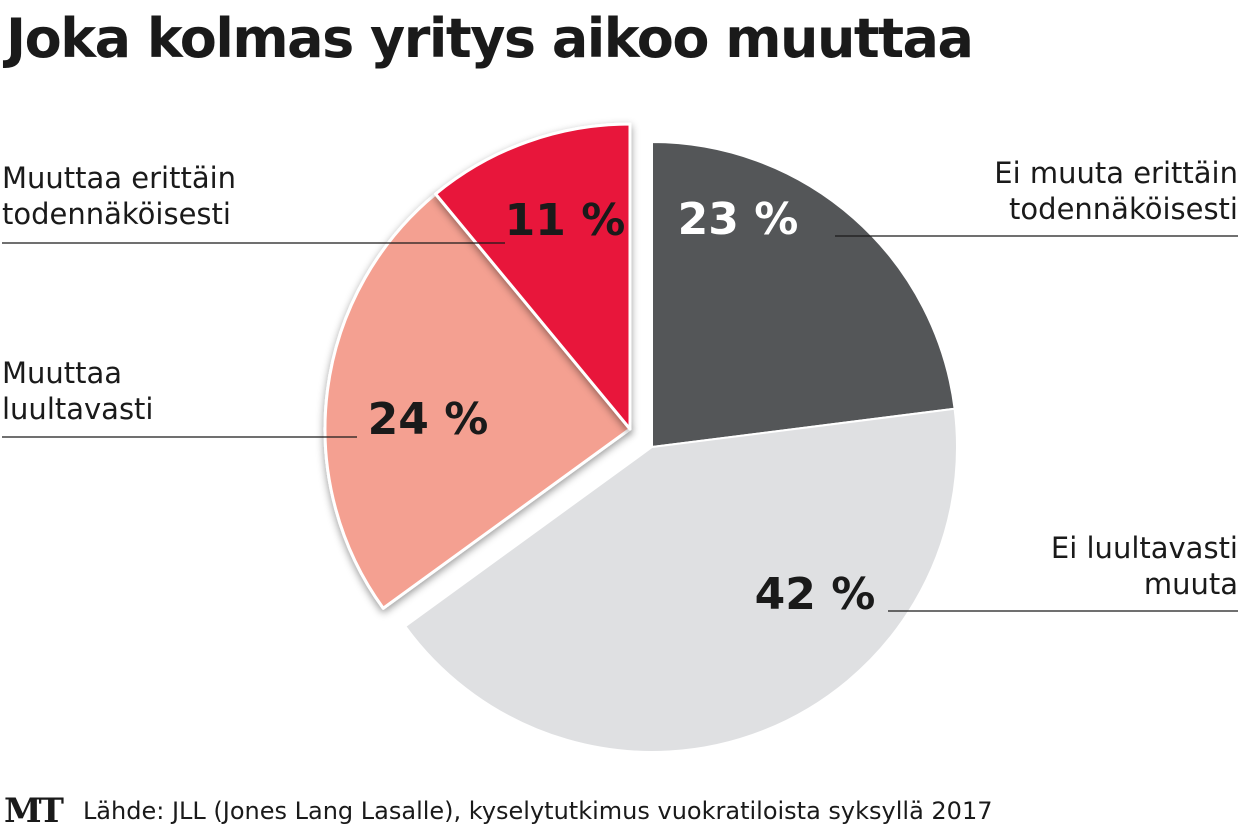 The image size is (1240, 835). Describe the element at coordinates (1123, 209) in the screenshot. I see `slice-label-ei-muuta-erittain-todennakoisesti-line-2: todennäköisesti` at that location.